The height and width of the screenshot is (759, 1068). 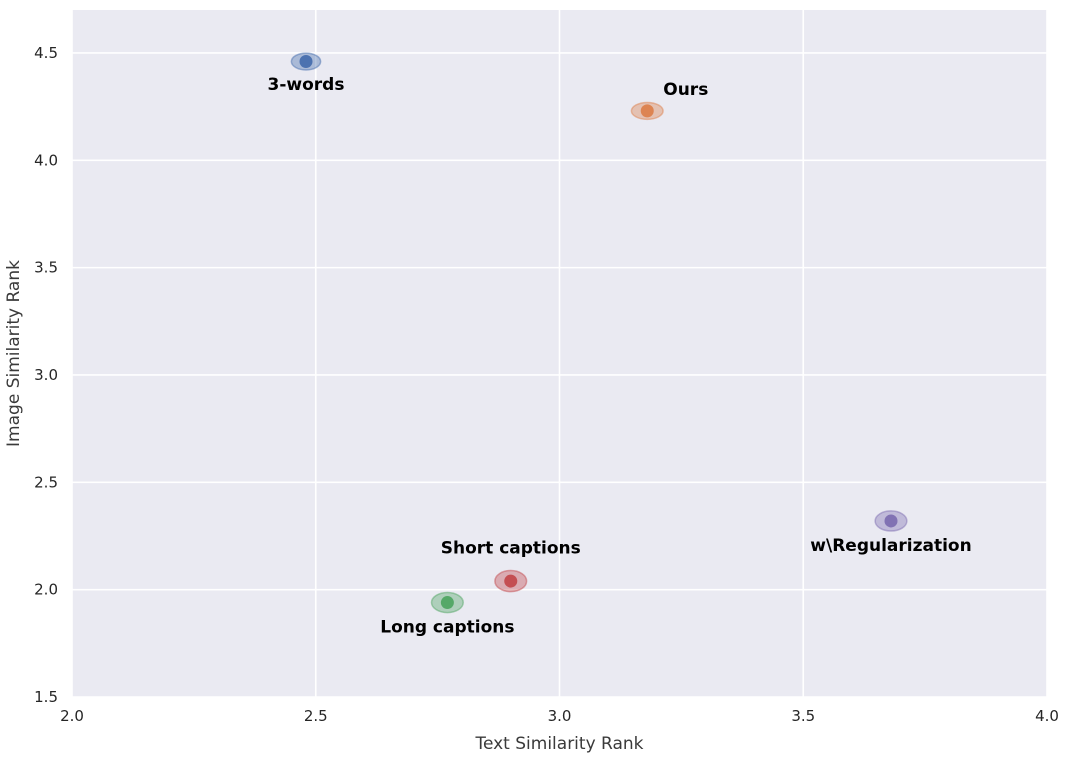 What do you see at coordinates (46, 268) in the screenshot?
I see `y-tick-label: 3.5` at bounding box center [46, 268].